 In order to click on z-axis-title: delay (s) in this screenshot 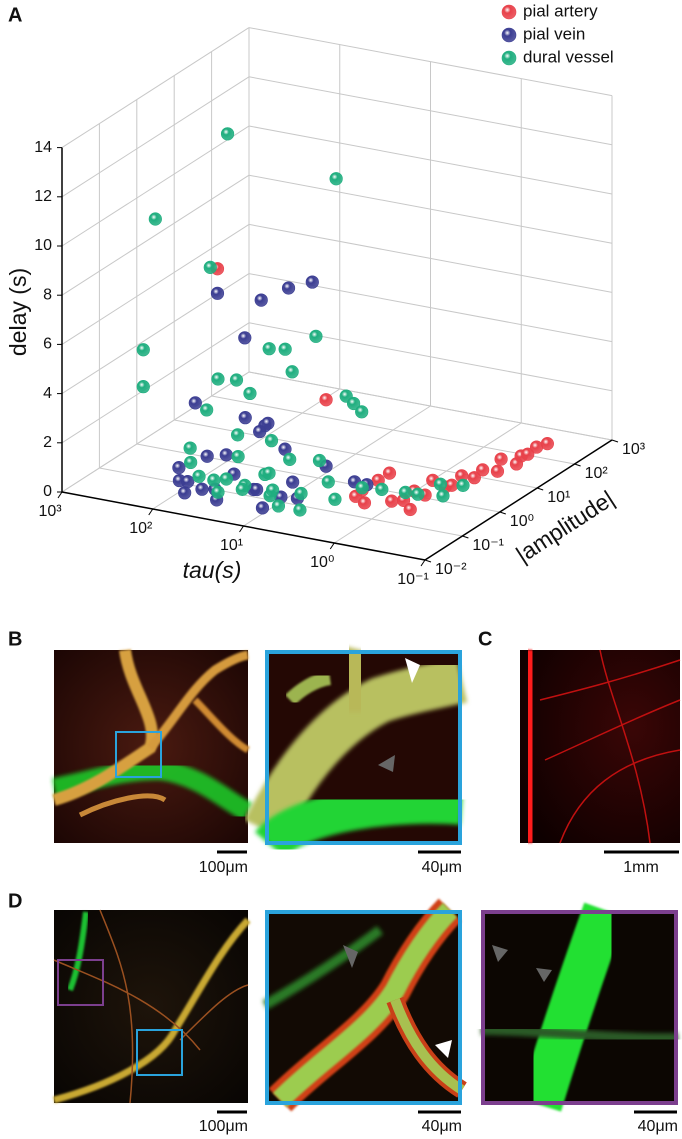, I will do `click(18, 312)`.